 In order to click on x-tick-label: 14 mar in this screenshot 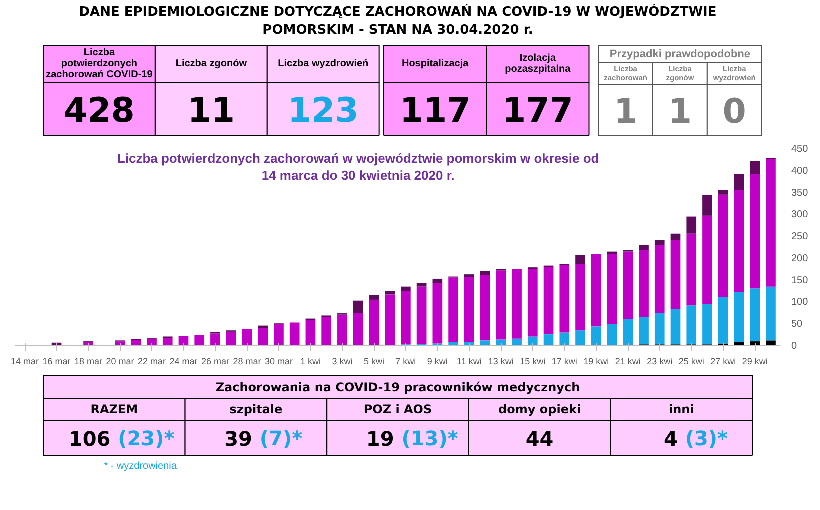, I will do `click(25, 361)`.